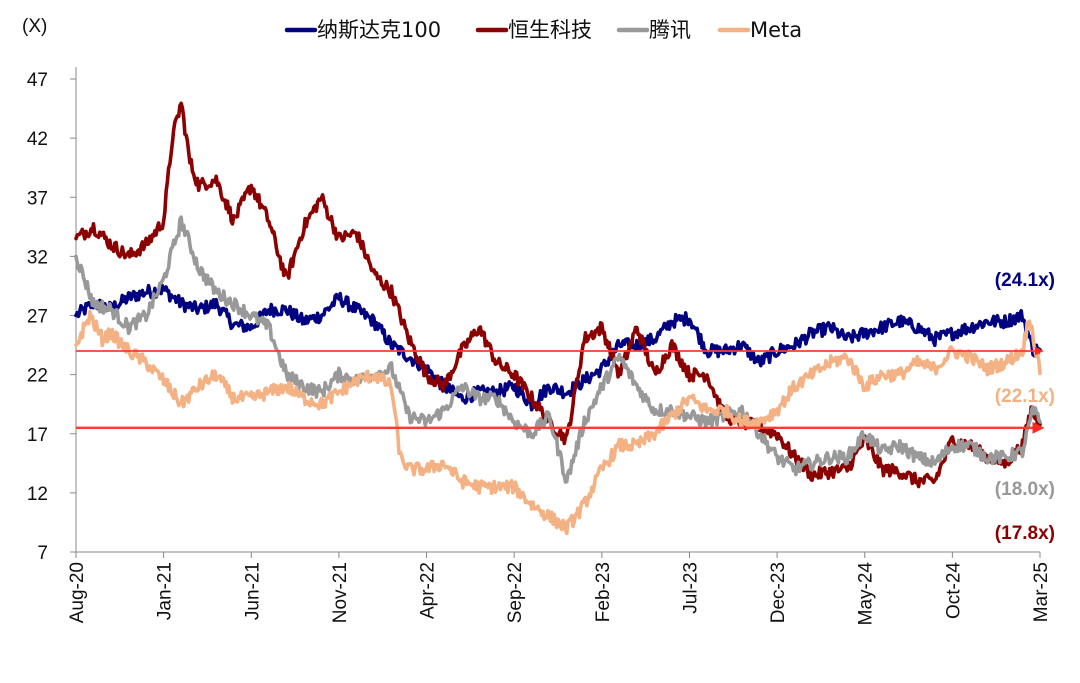 This screenshot has height=683, width=1080. What do you see at coordinates (515, 592) in the screenshot?
I see `x-tick-label: Sep-22` at bounding box center [515, 592].